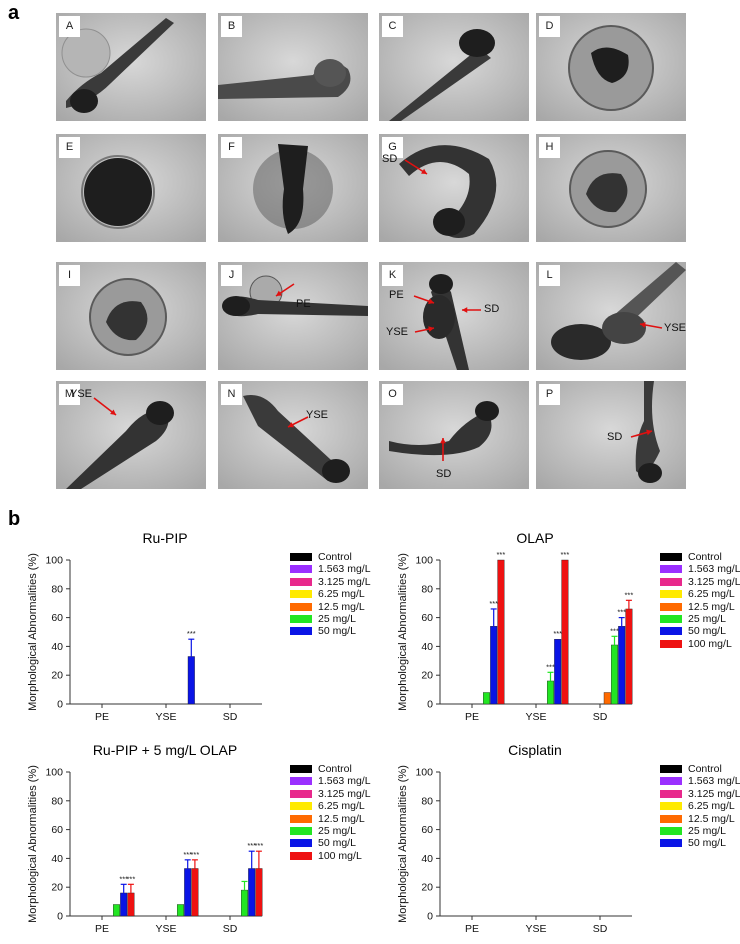  Describe the element at coordinates (611, 316) in the screenshot. I see `micrograph-tile: L YSE` at that location.